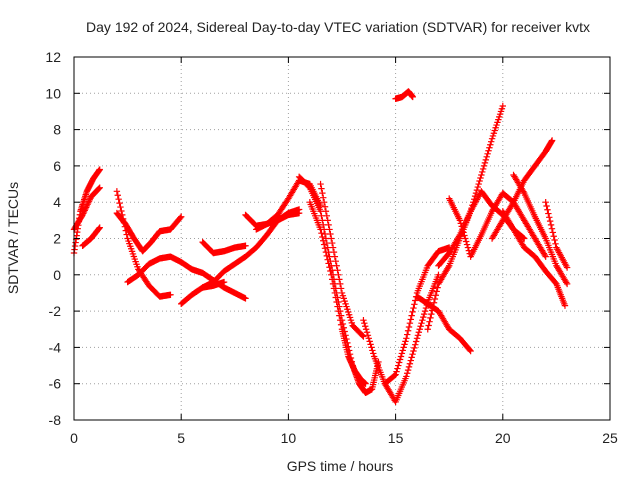  What do you see at coordinates (337, 293) in the screenshot?
I see `series-sat-m` at bounding box center [337, 293].